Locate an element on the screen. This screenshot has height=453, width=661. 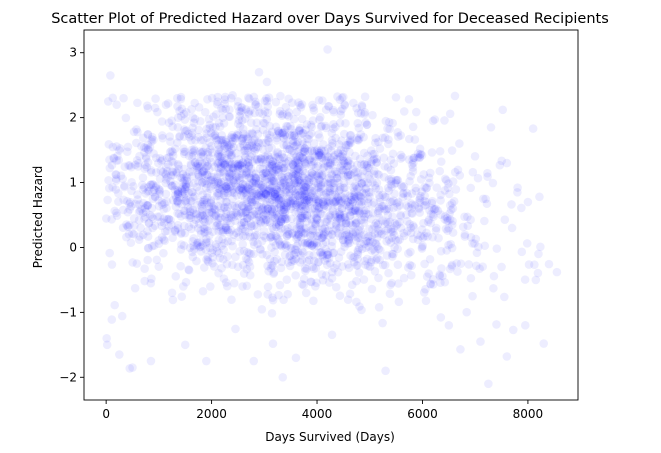
x-tick-label: 4000 is located at coordinates (317, 414).